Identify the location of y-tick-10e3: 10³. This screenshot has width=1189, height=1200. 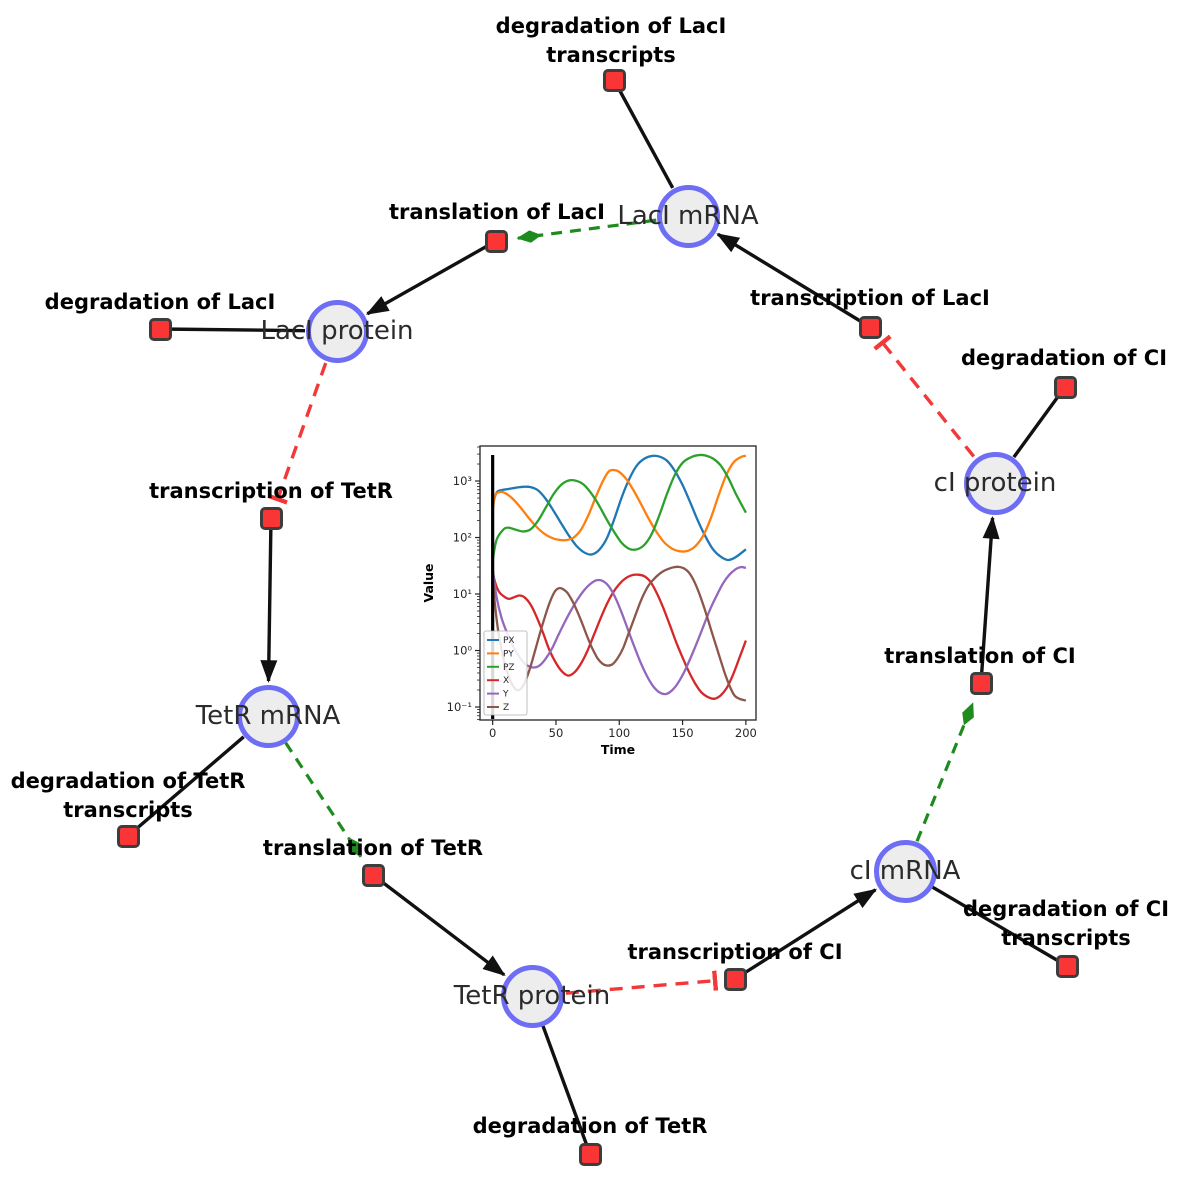
(463, 481).